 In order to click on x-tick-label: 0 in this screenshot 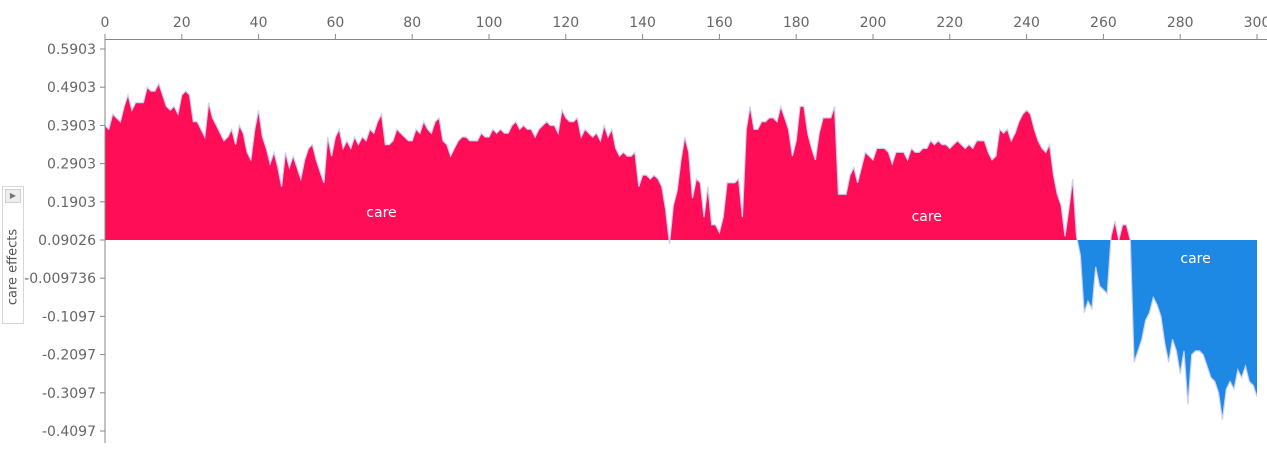, I will do `click(105, 23)`.